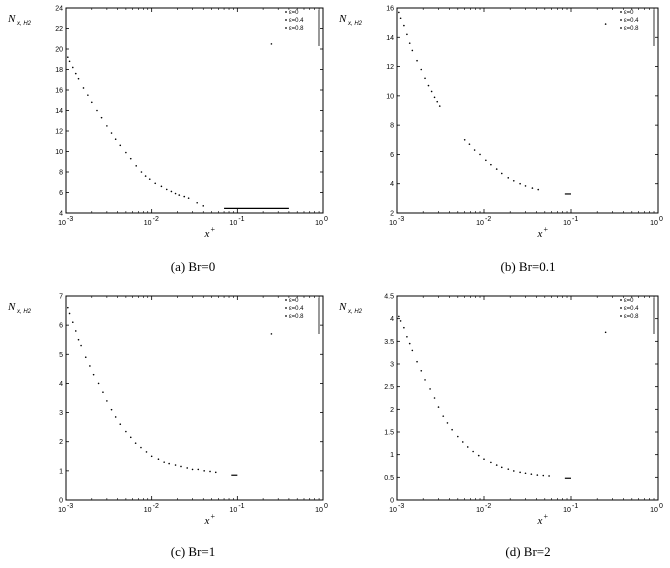 This screenshot has width=670, height=568. Describe the element at coordinates (194, 110) in the screenshot. I see `plot-frame` at that location.